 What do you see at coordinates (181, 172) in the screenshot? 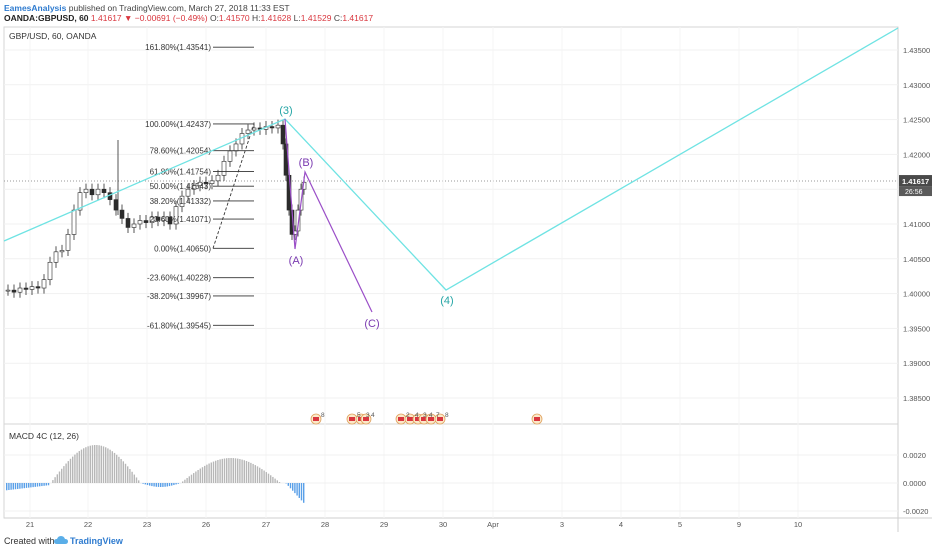
I see `fib-level-label: 61.80%(1.41754)` at bounding box center [181, 172].